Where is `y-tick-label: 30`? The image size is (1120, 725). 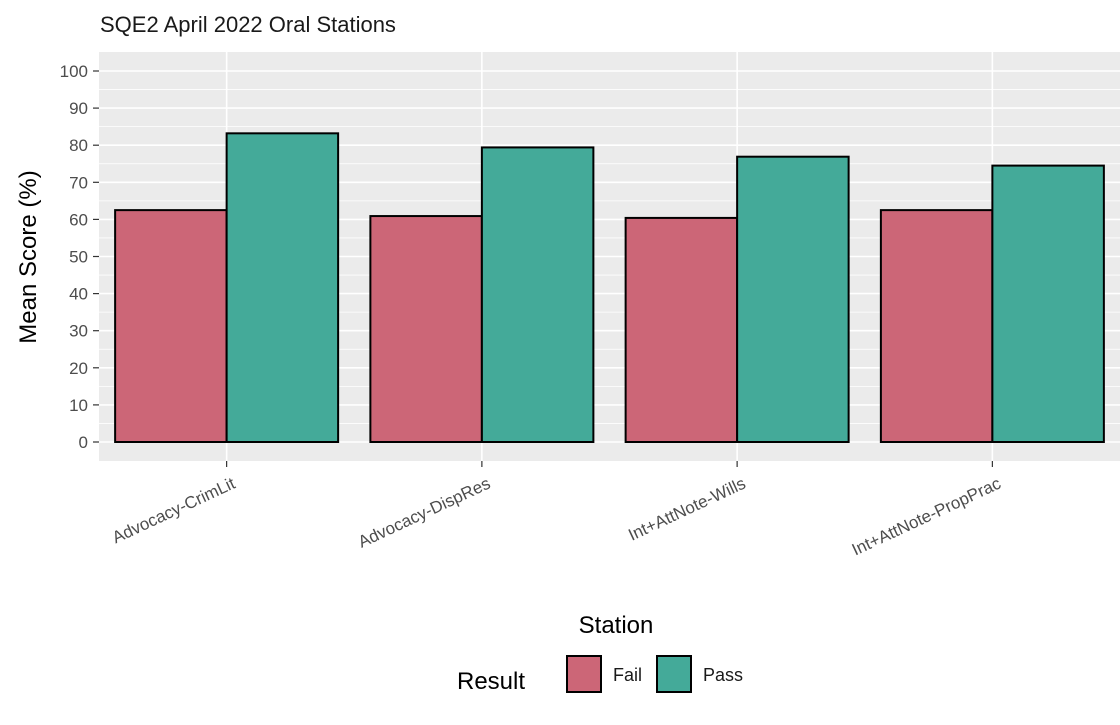 y-tick-label: 30 is located at coordinates (78, 331).